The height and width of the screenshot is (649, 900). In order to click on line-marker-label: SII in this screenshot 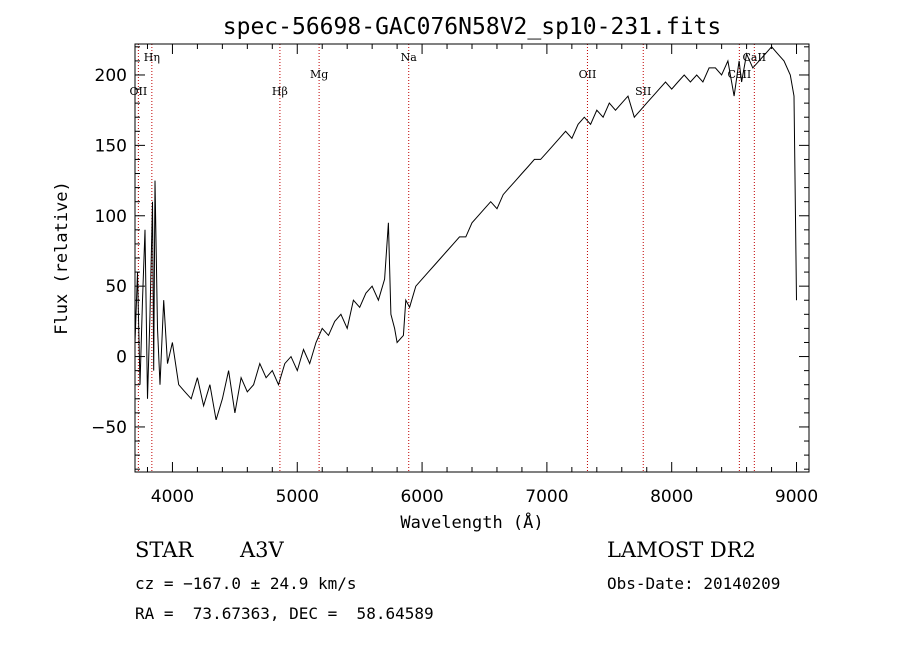, I will do `click(643, 91)`.